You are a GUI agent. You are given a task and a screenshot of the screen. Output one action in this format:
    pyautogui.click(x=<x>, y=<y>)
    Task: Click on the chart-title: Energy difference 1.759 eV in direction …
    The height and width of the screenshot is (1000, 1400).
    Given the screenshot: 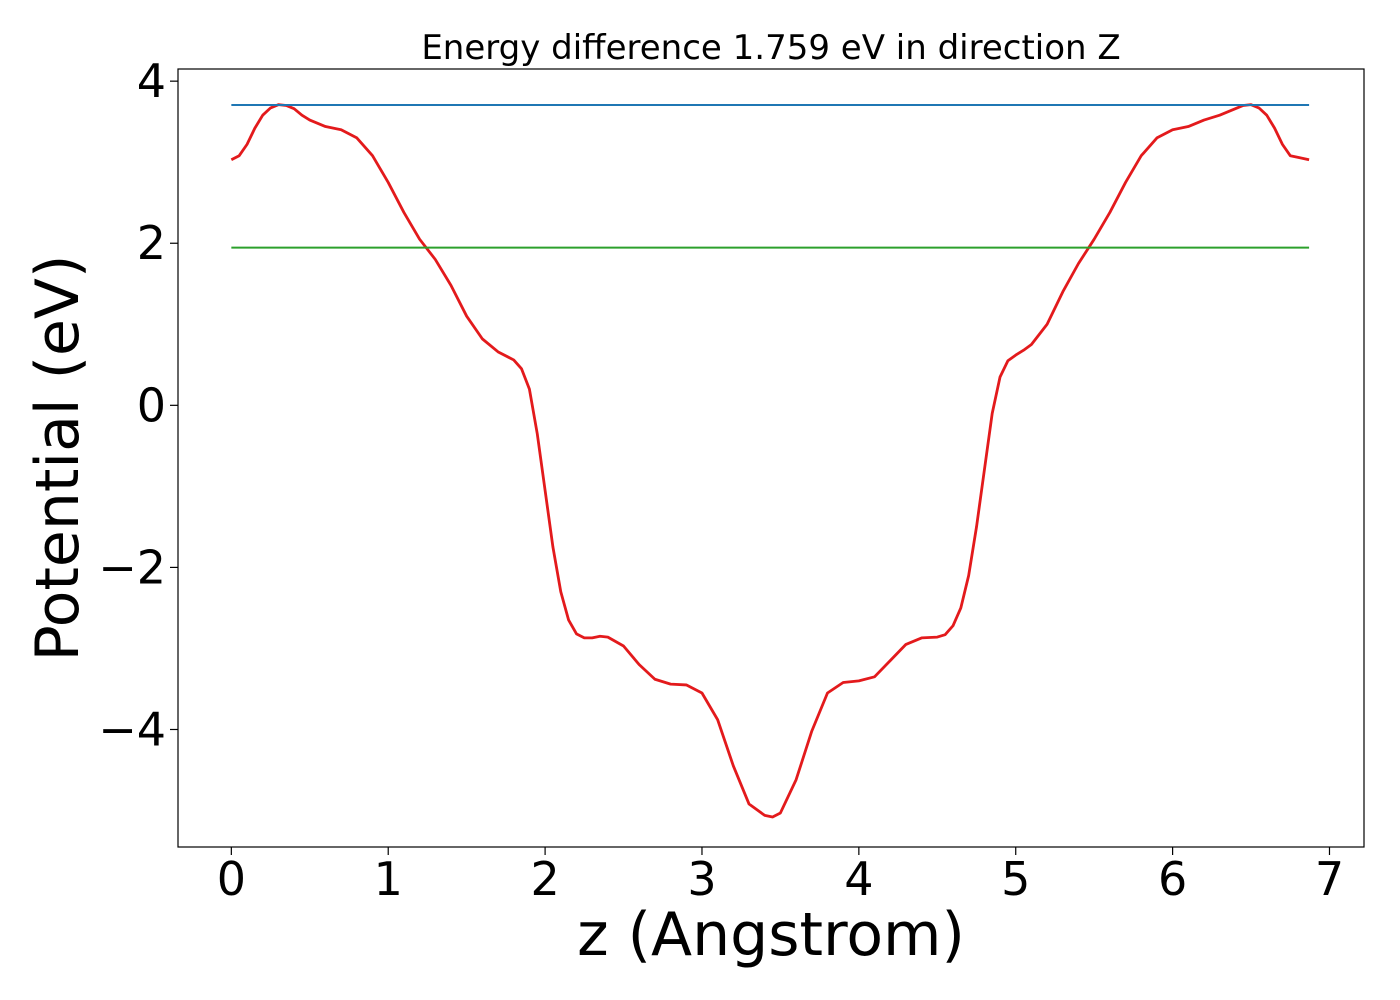 What is the action you would take?
    pyautogui.click(x=770, y=48)
    